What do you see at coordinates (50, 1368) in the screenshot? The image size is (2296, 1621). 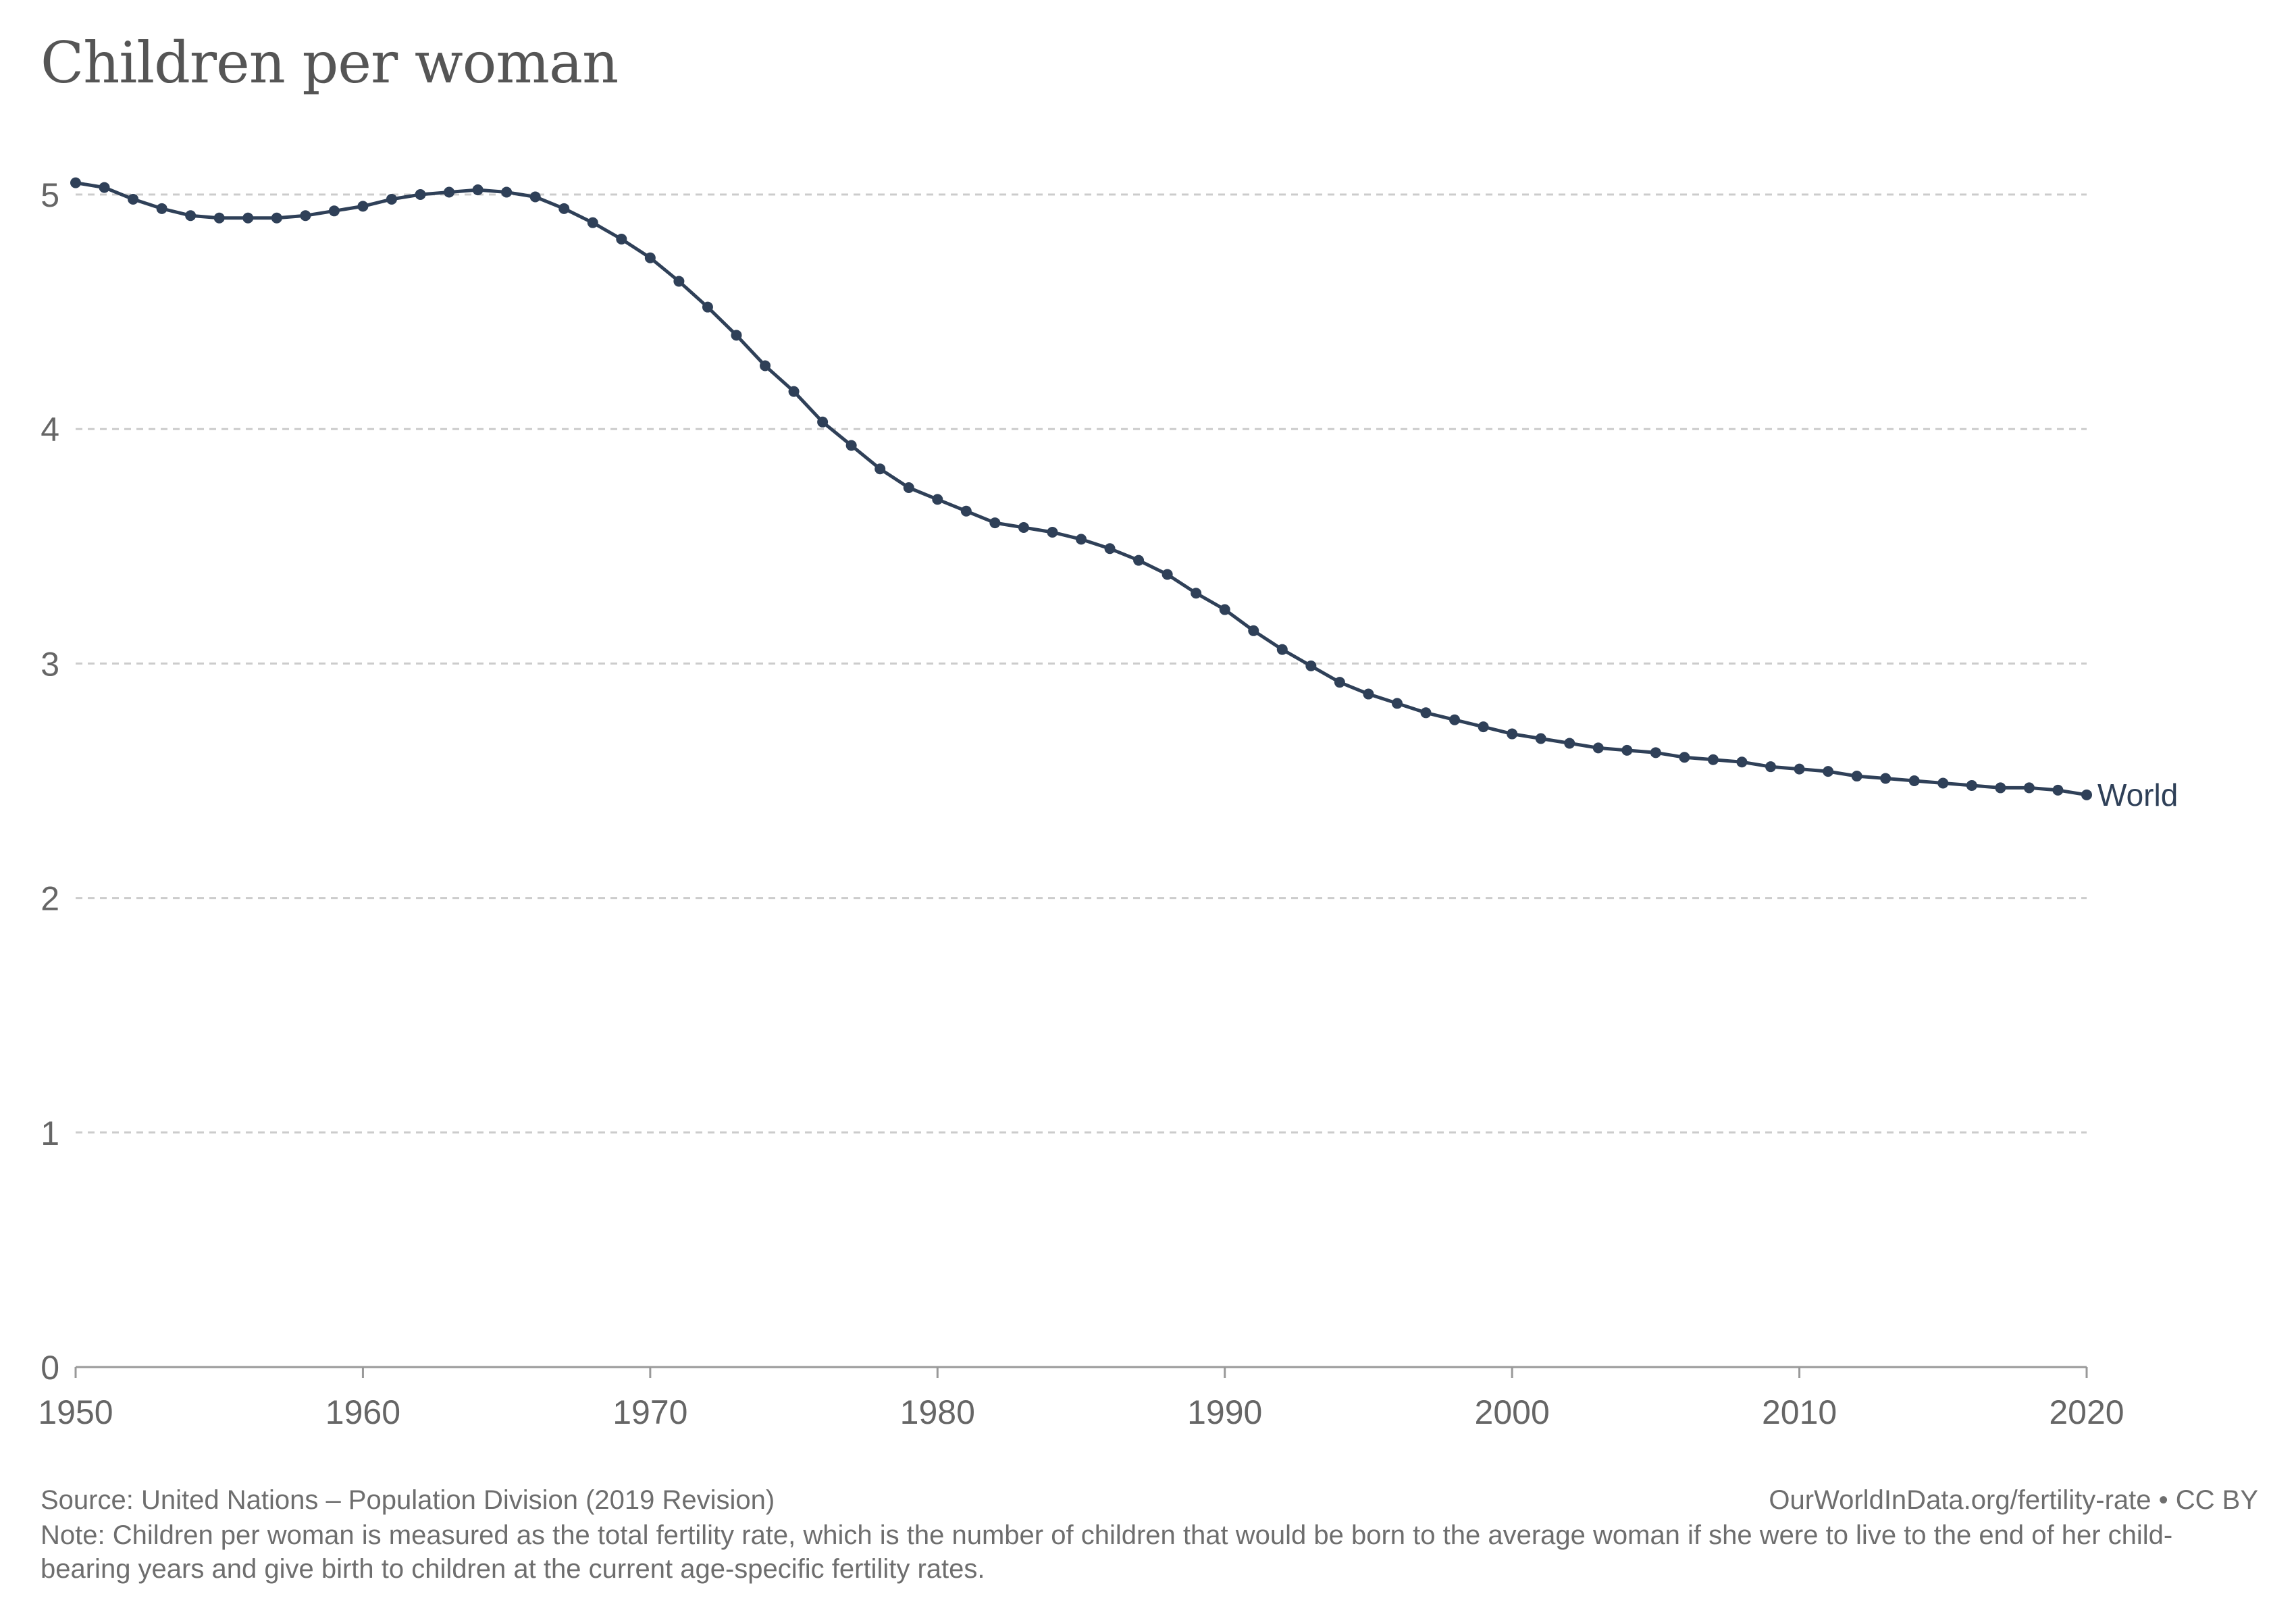 I see `y-tick-label: 0` at bounding box center [50, 1368].